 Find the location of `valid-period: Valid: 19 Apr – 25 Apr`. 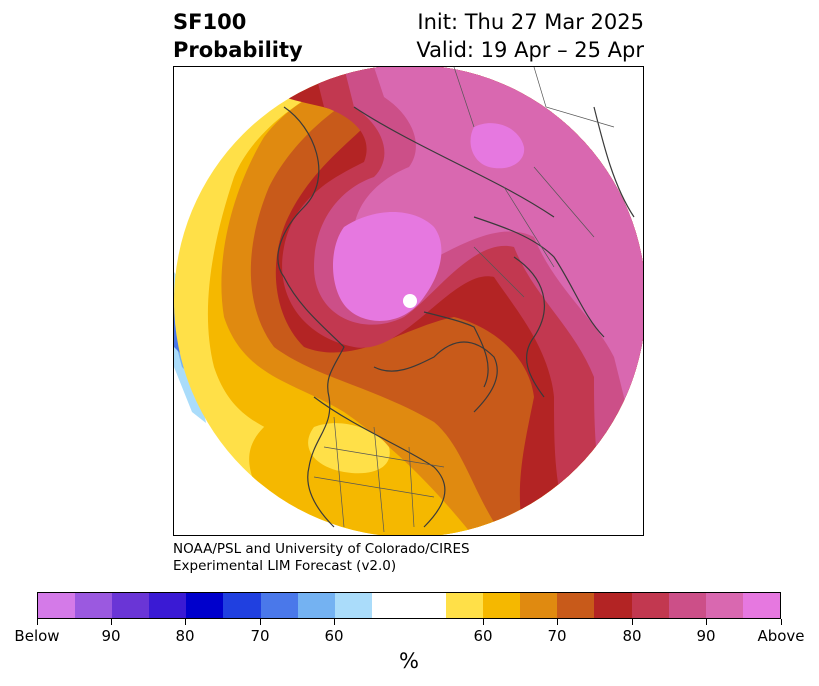

valid-period: Valid: 19 Apr – 25 Apr is located at coordinates (530, 50).